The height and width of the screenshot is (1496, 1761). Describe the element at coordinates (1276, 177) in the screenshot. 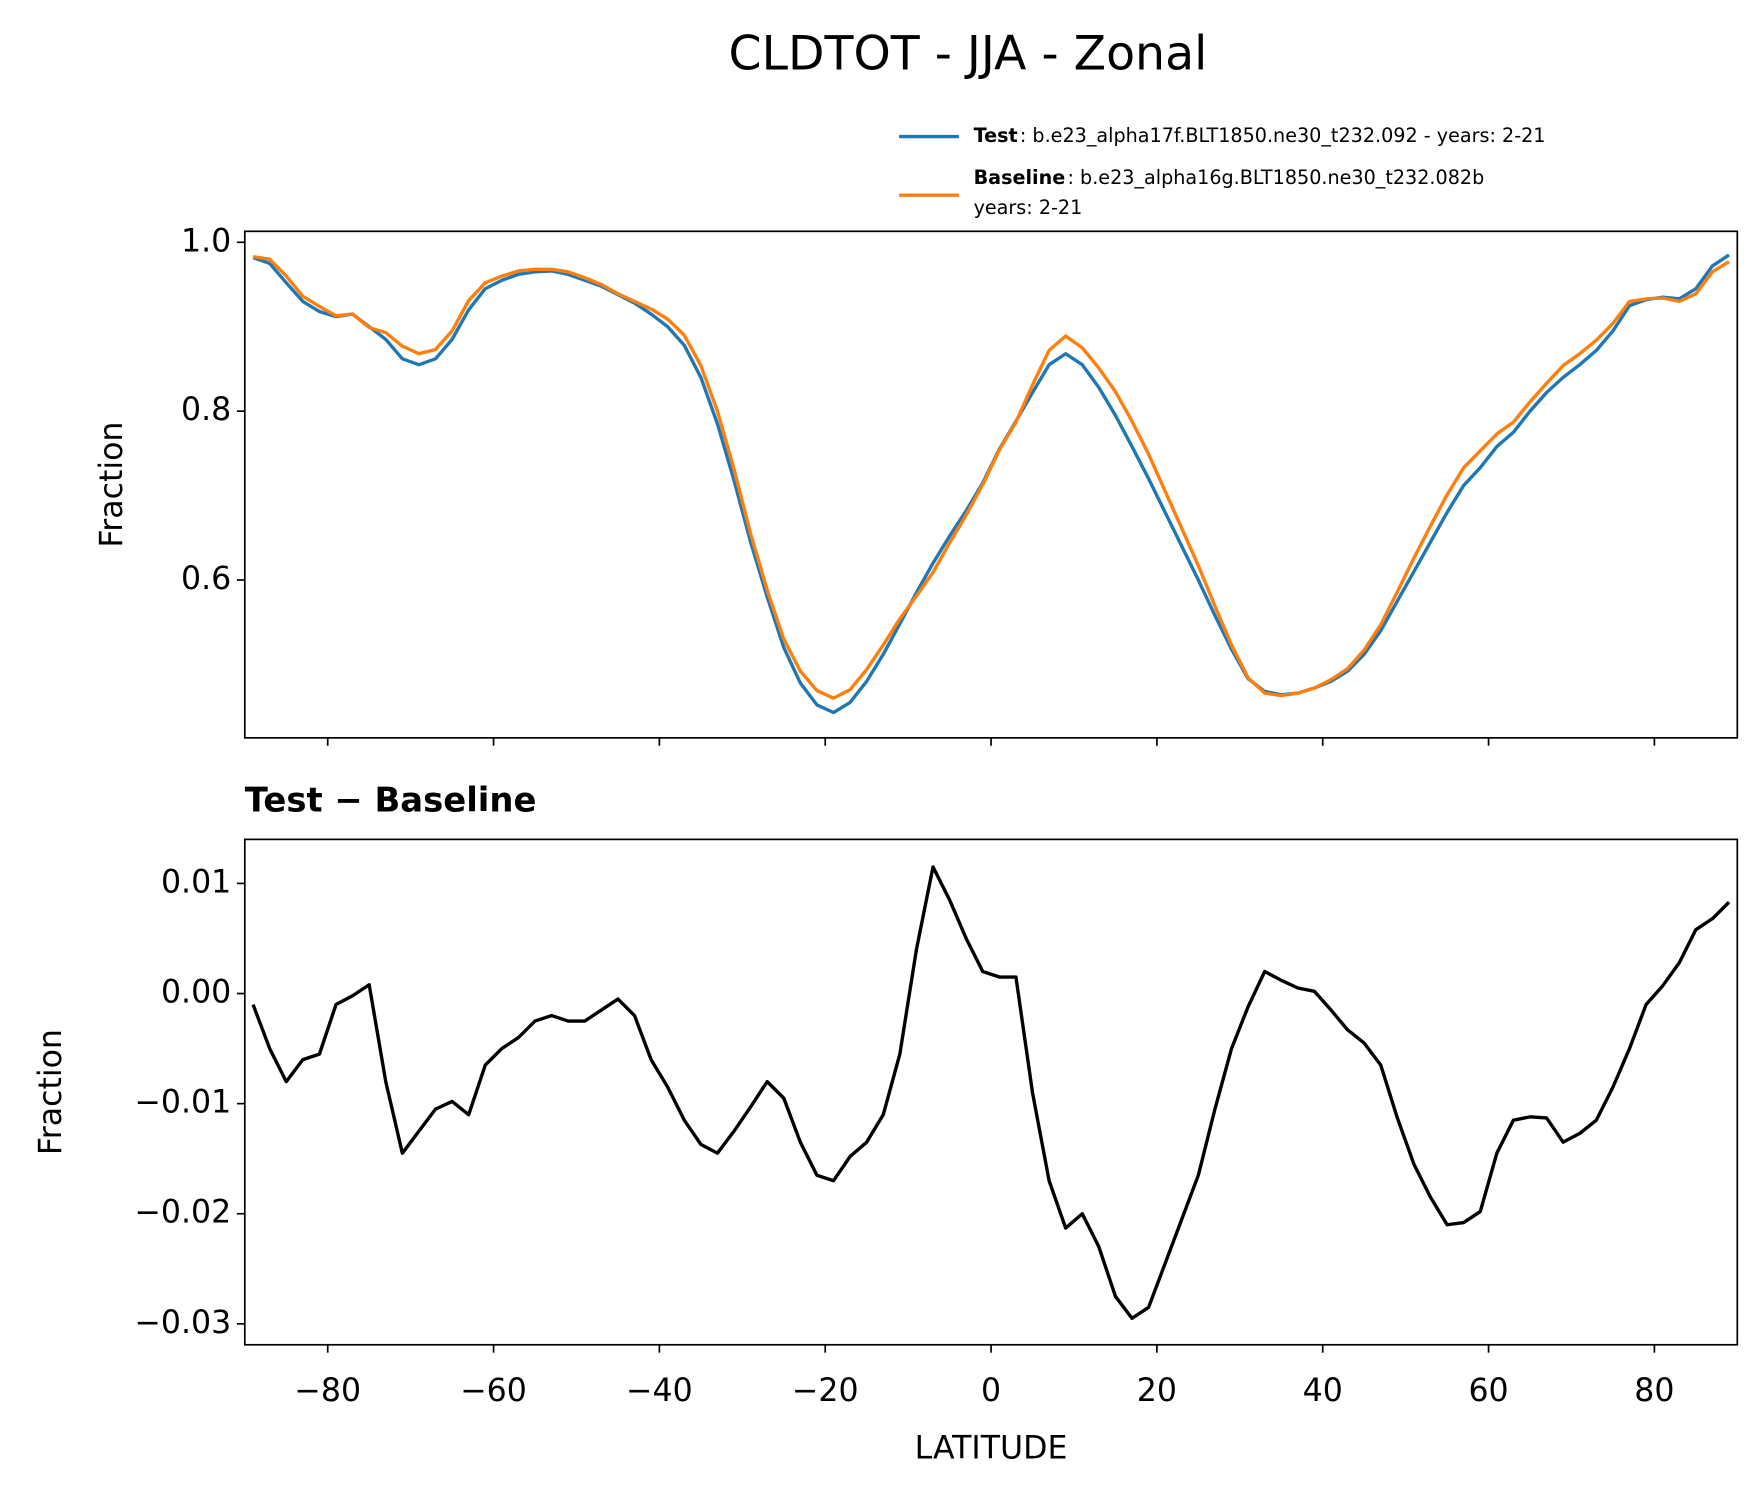

I see `legend-text: : b.e23_alpha16g.BLT1850.ne30_t232.082b` at that location.